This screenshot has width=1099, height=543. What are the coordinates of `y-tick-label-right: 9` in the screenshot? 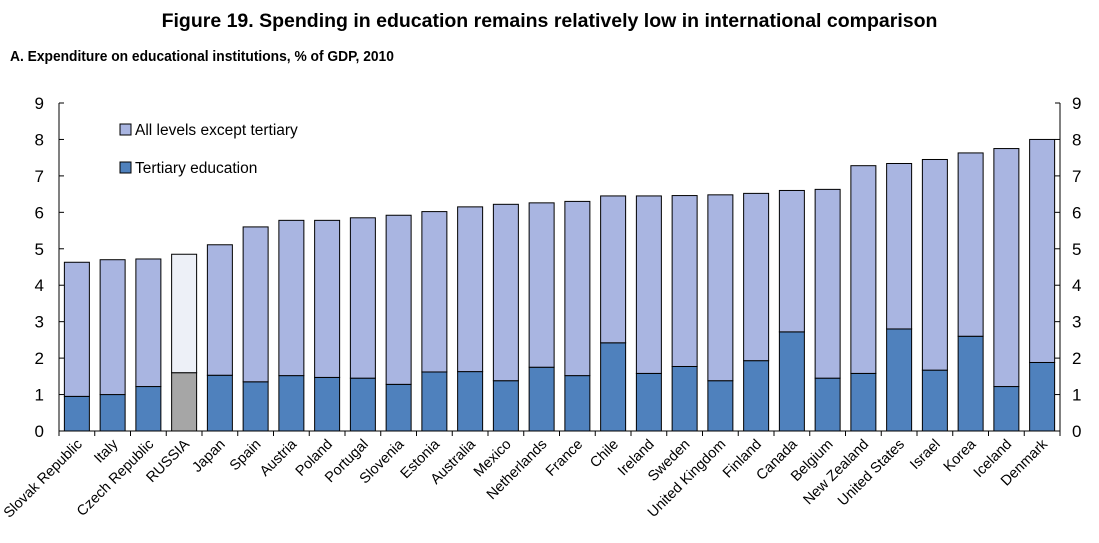 It's located at (1076, 103).